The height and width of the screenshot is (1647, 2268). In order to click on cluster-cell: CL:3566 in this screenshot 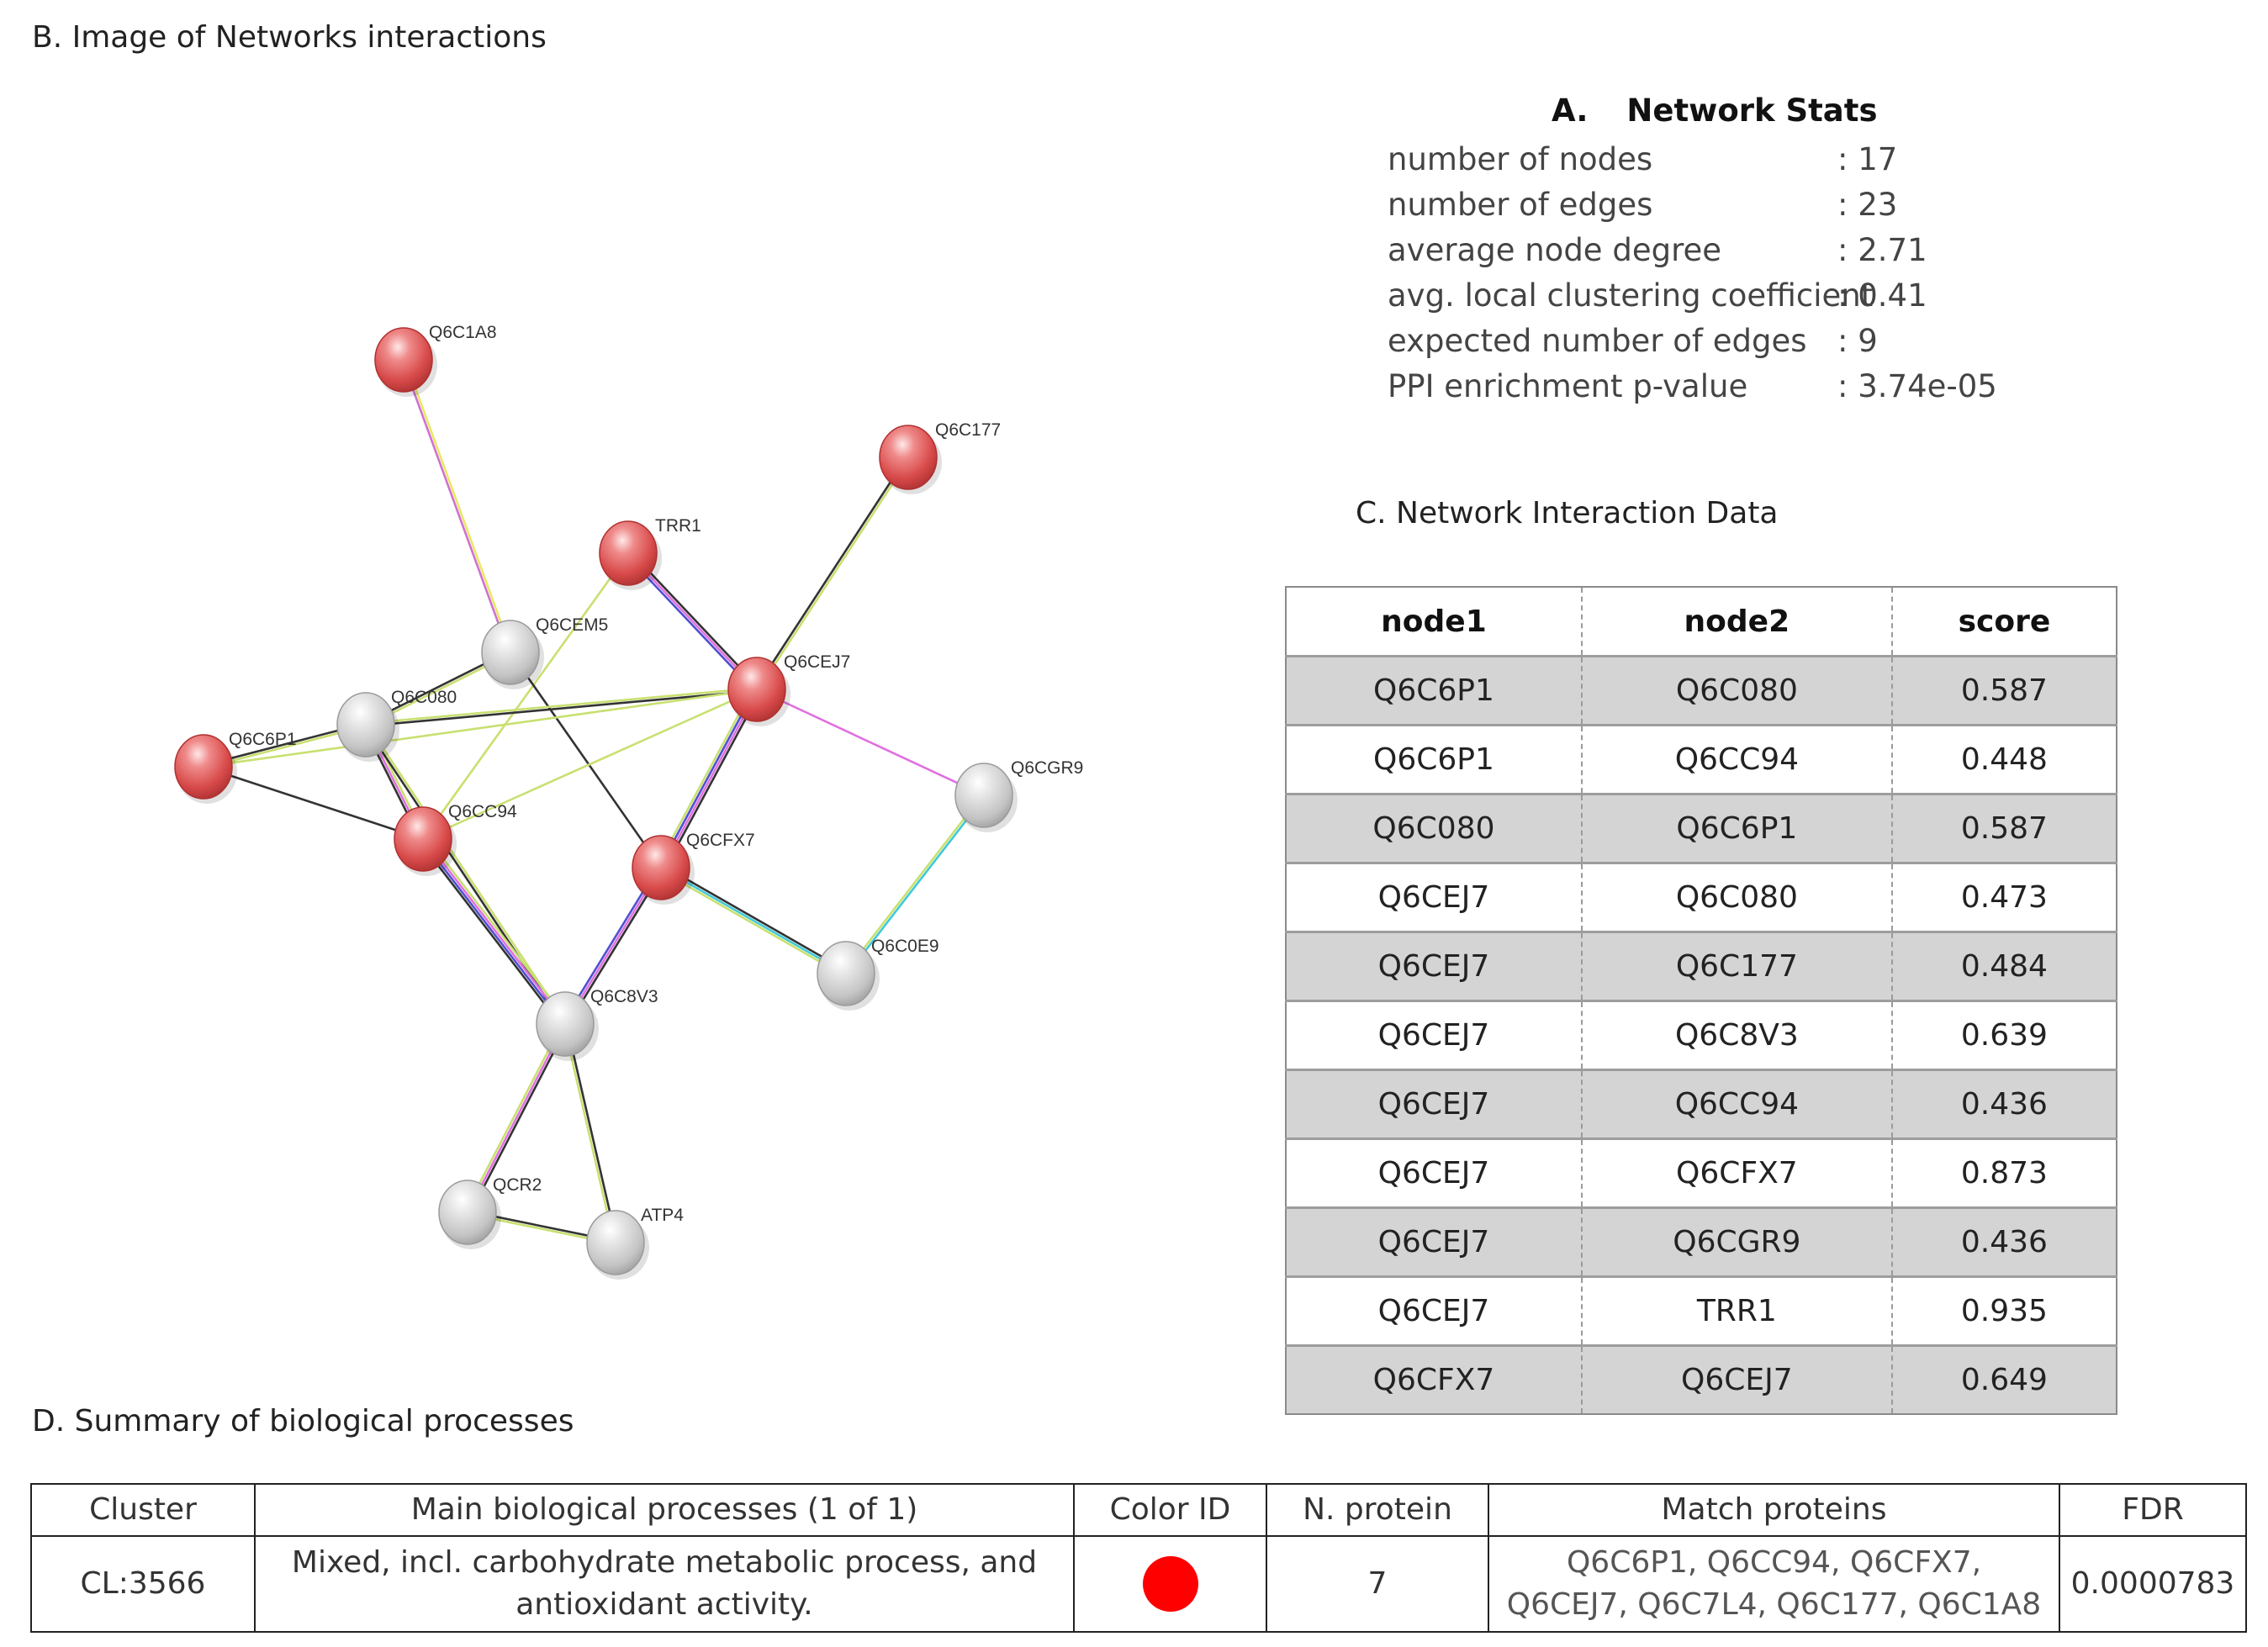, I will do `click(143, 1584)`.